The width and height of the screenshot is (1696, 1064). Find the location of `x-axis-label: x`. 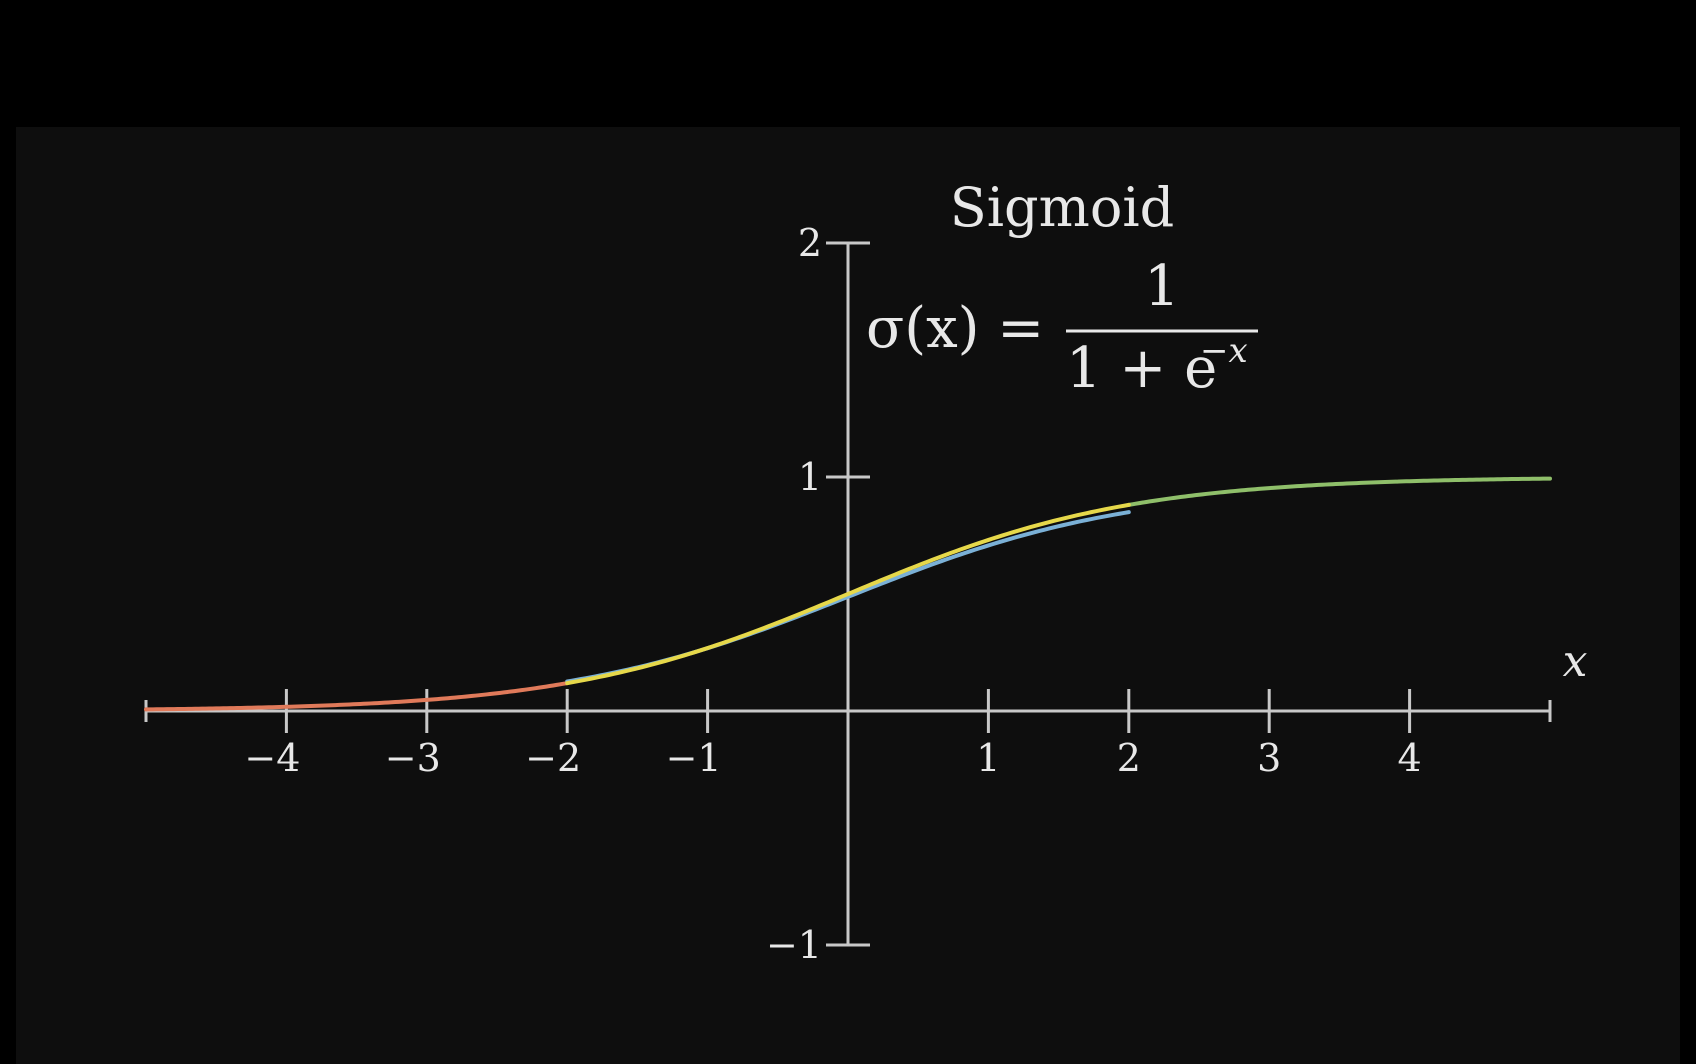

x-axis-label: x is located at coordinates (1575, 661).